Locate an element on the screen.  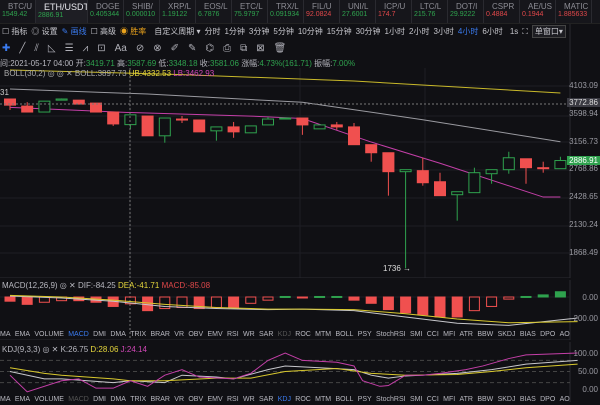
period-tab-7: 1小时 is located at coordinates (394, 31).